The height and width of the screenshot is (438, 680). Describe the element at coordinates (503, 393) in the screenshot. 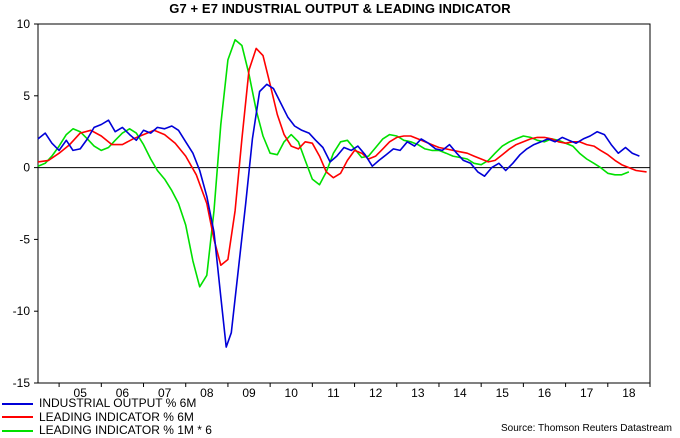

I see `x-tick-label: 15` at that location.